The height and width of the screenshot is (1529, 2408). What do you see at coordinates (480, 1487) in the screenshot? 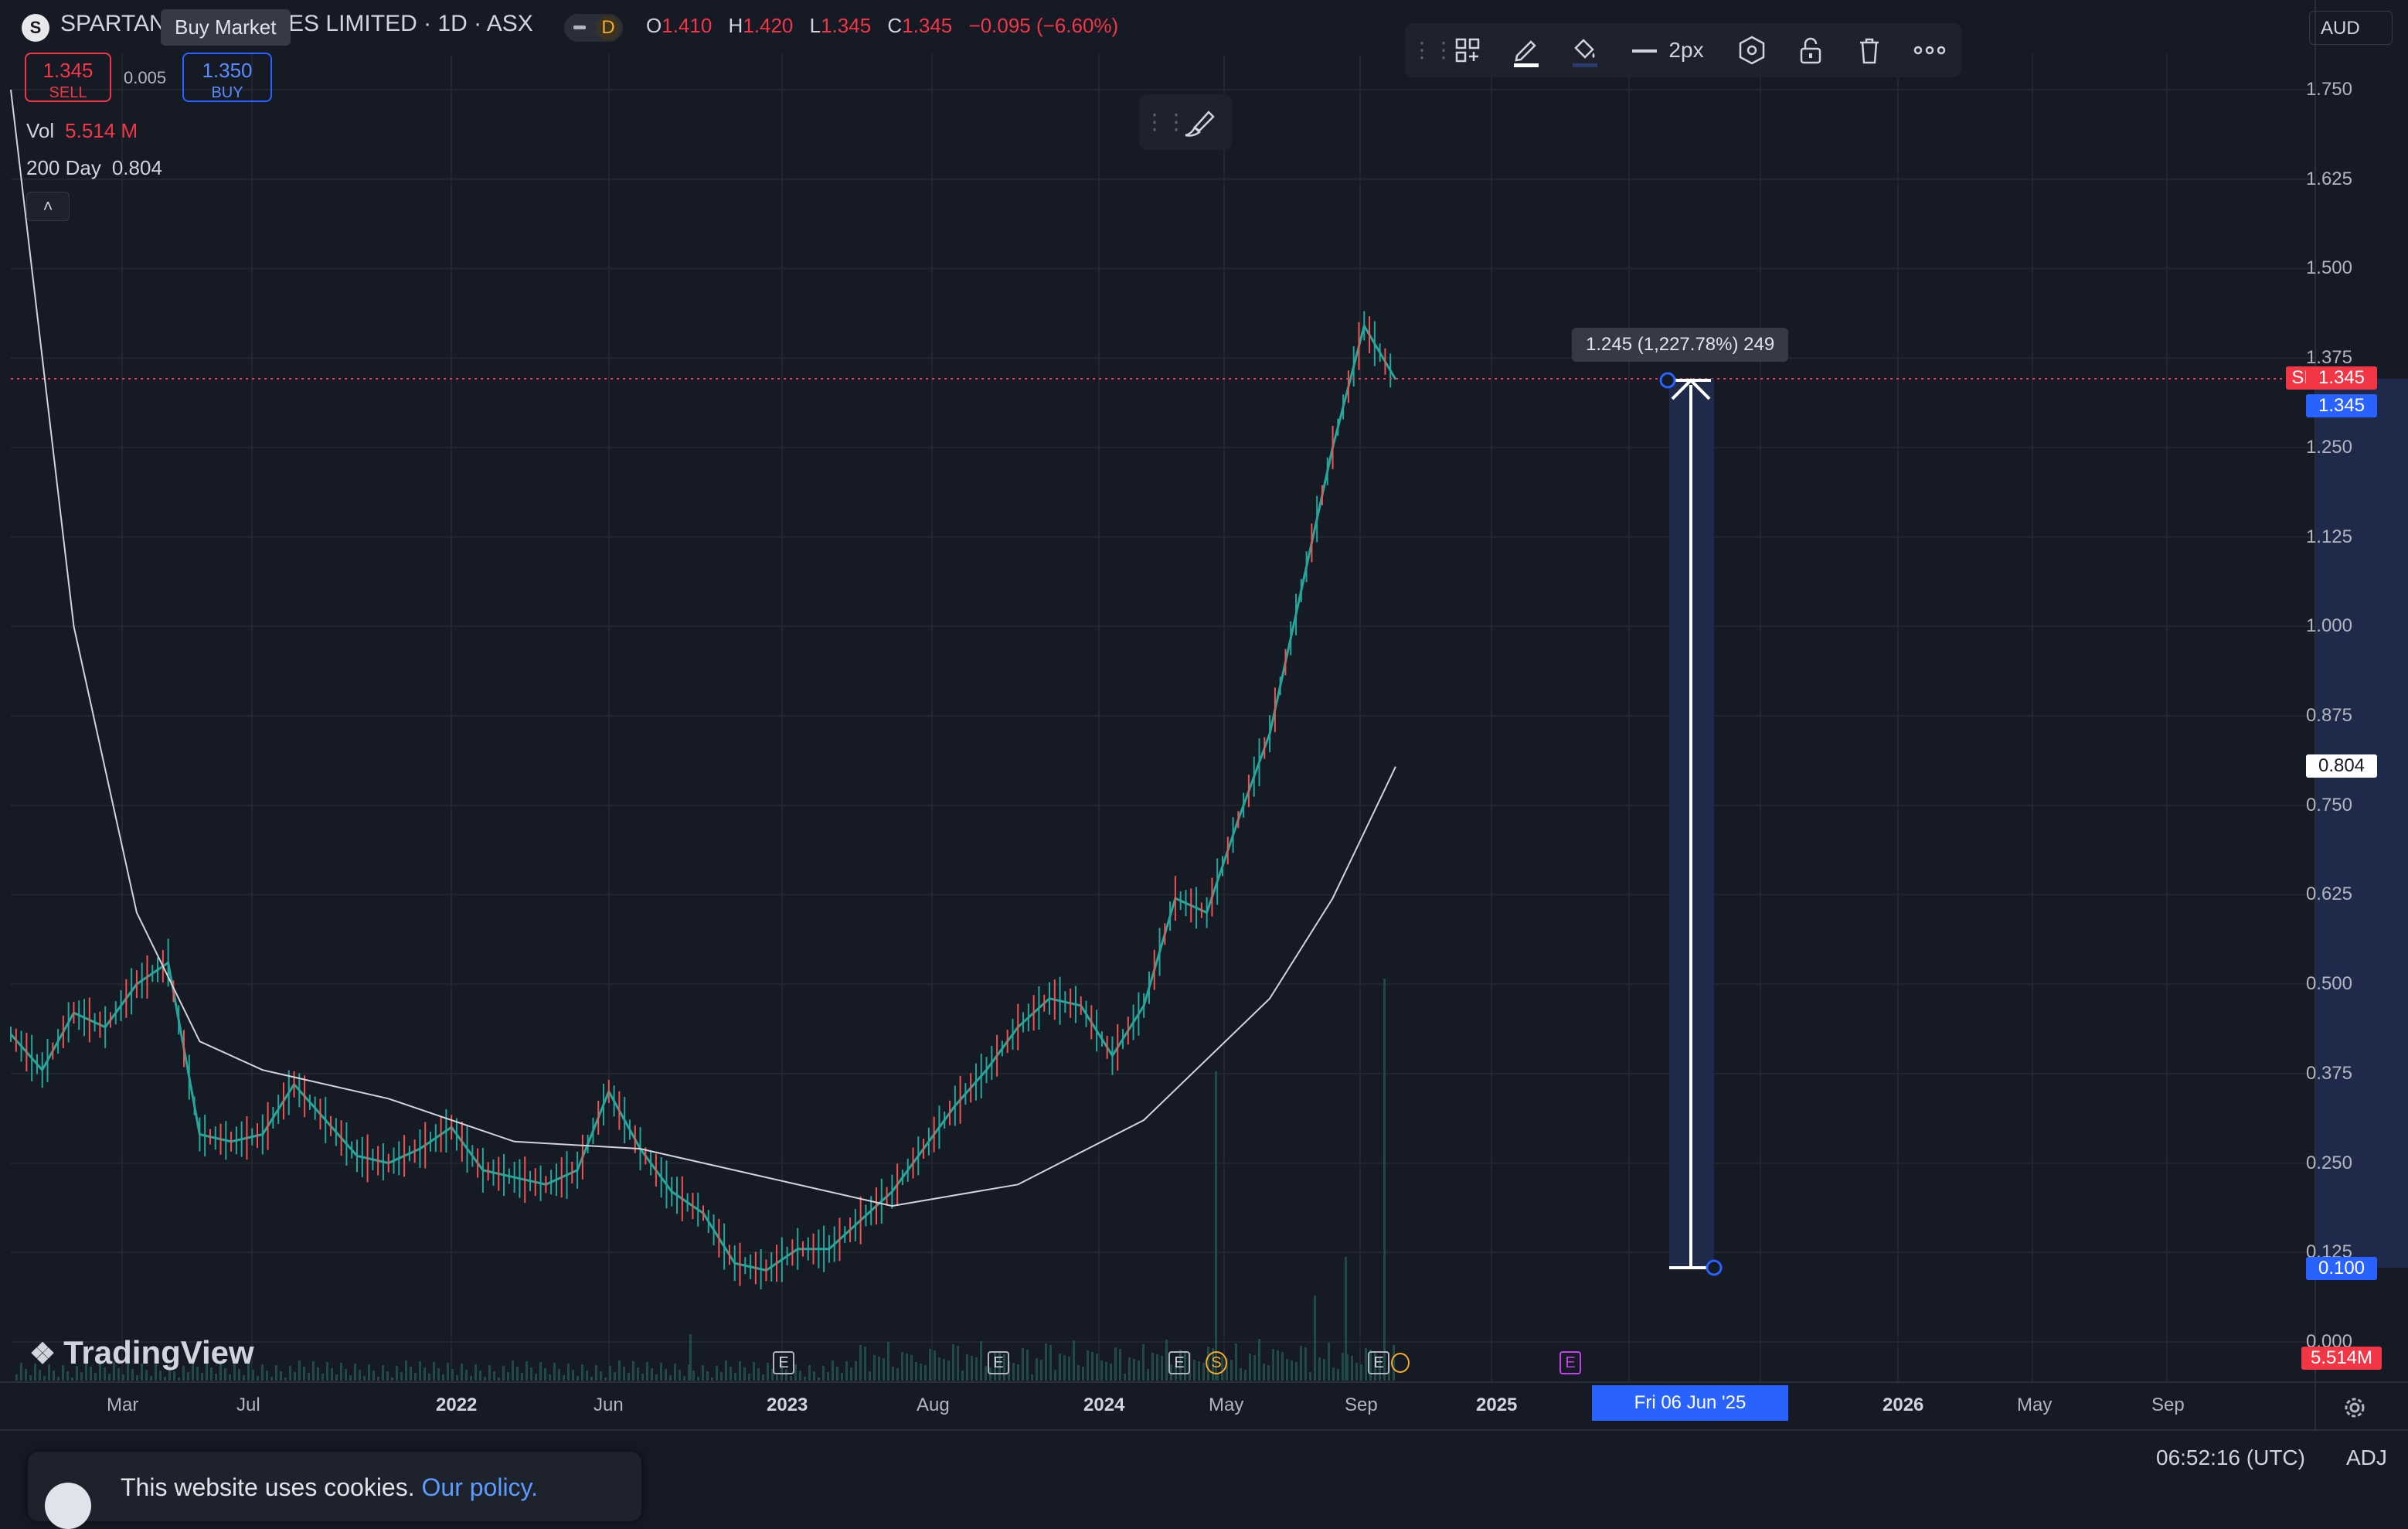
I see `cookie-policy-link: Our policy.` at bounding box center [480, 1487].